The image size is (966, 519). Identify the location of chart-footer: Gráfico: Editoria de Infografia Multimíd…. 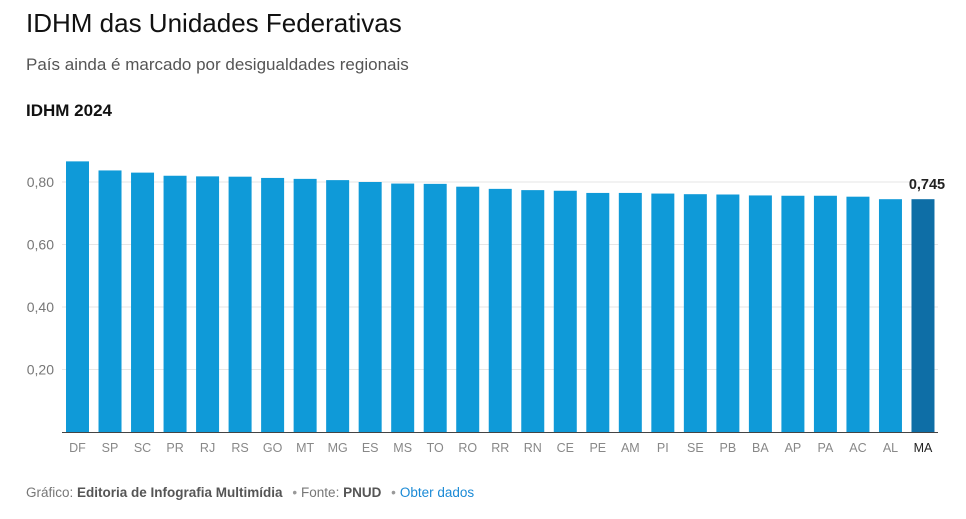
(250, 492).